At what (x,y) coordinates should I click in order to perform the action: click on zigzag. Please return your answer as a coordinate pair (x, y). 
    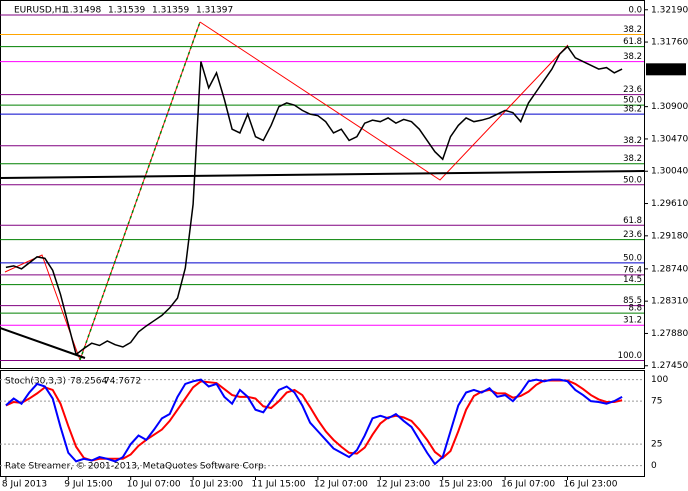
    Looking at the image, I should click on (42, 307).